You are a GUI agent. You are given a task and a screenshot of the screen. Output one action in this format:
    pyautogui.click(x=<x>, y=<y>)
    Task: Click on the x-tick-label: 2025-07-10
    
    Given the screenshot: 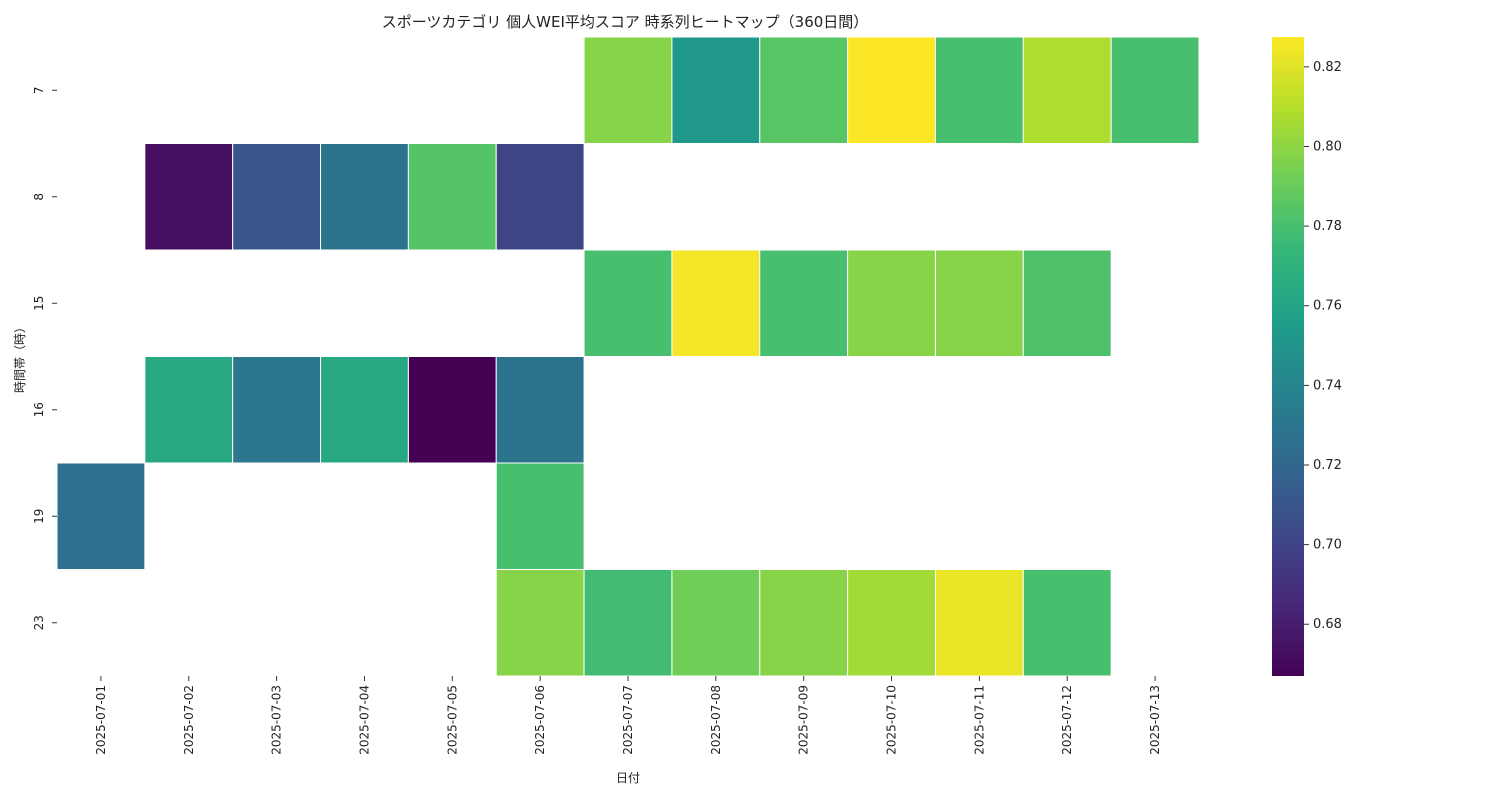 What is the action you would take?
    pyautogui.click(x=892, y=720)
    